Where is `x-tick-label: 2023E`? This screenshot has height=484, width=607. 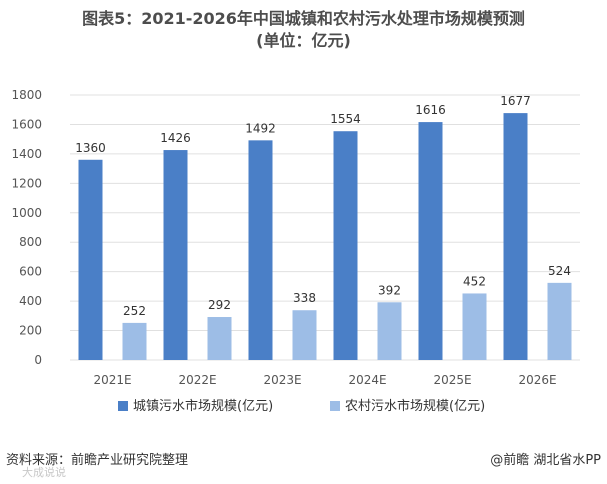
x-tick-label: 2023E is located at coordinates (282, 380).